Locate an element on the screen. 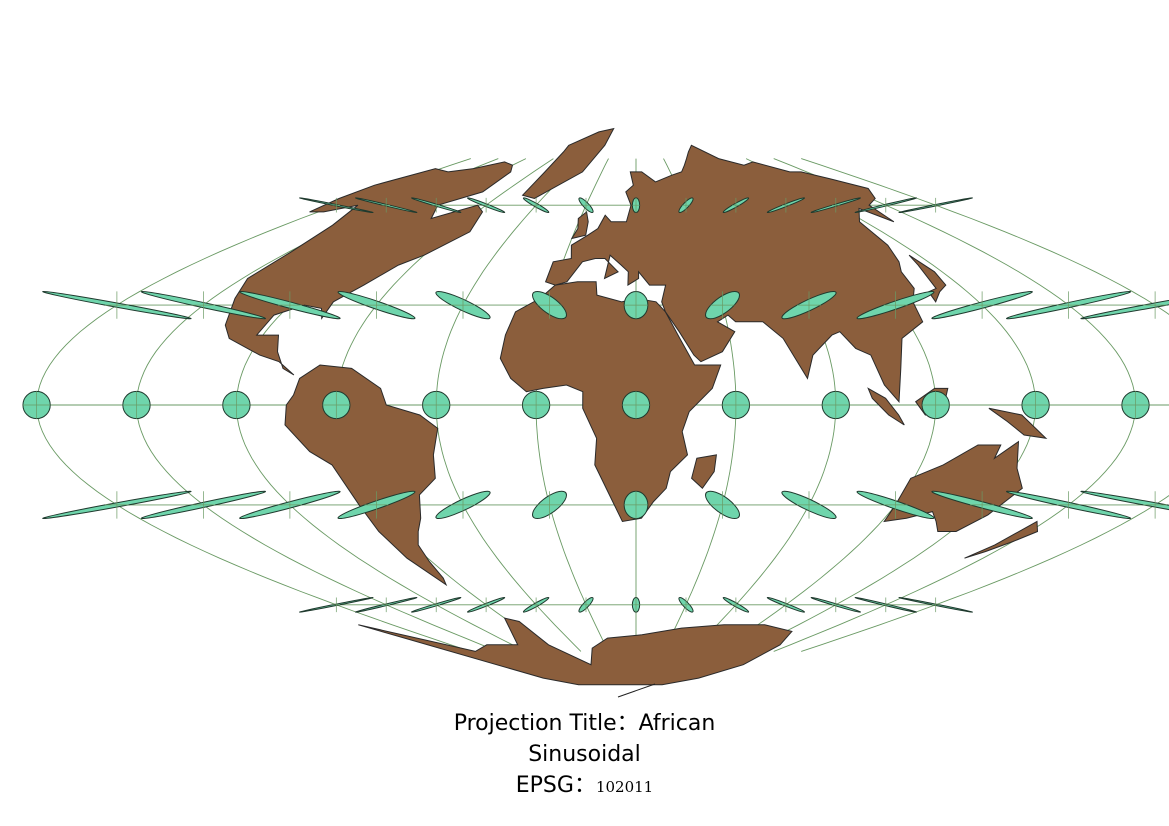 This screenshot has height=826, width=1169. landmass-new-guinea is located at coordinates (1018, 423).